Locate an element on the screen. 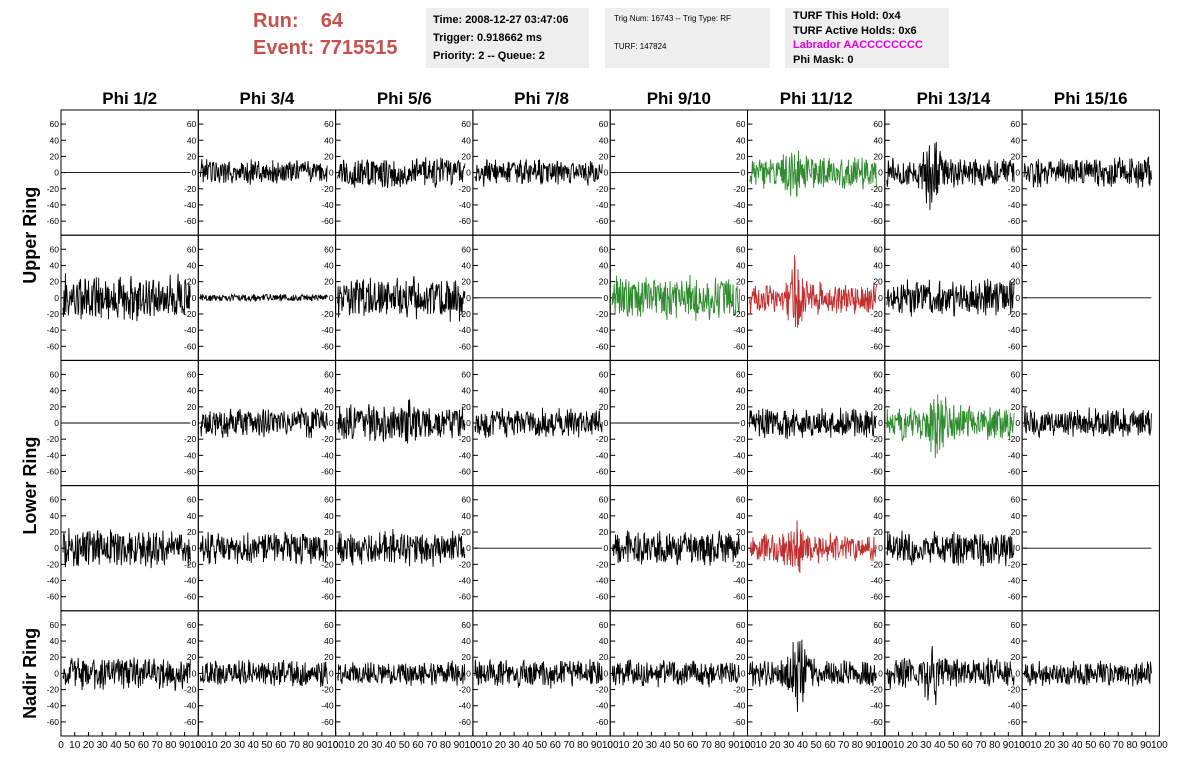  x-tick-label: 80 is located at coordinates (309, 745).